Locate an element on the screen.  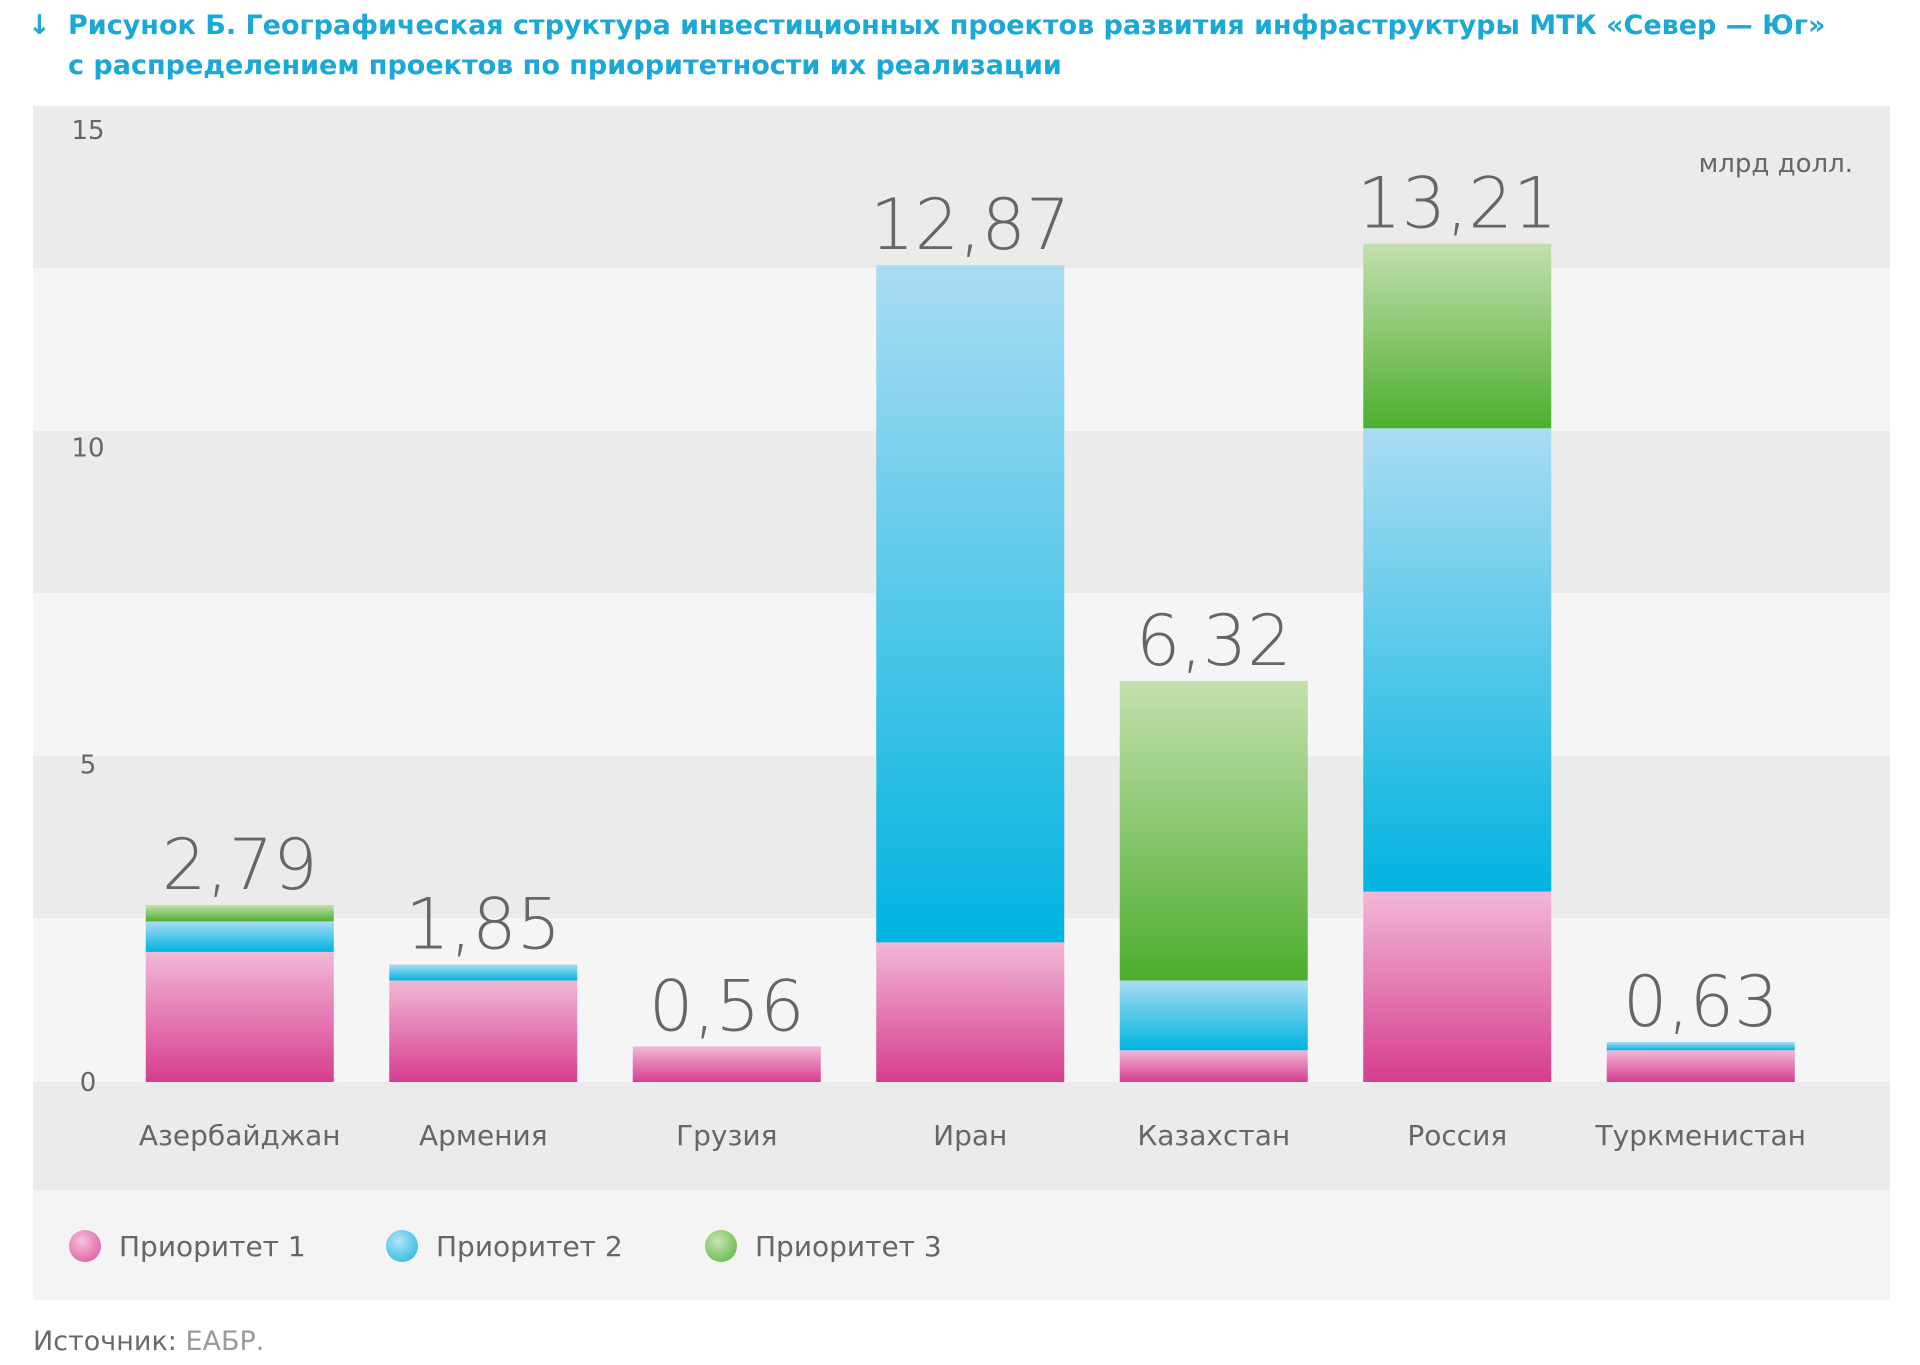
x-category-label: Казахстан is located at coordinates (1213, 1135).